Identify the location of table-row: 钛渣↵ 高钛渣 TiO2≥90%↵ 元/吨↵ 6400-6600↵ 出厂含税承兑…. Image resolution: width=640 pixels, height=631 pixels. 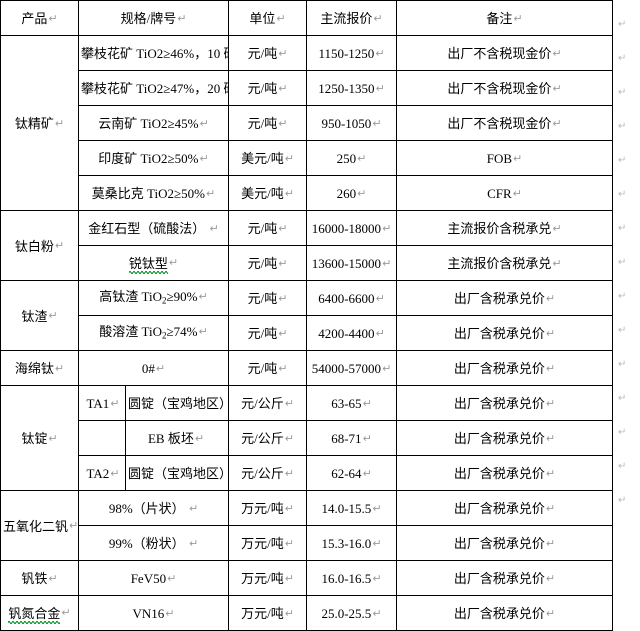
(306, 315).